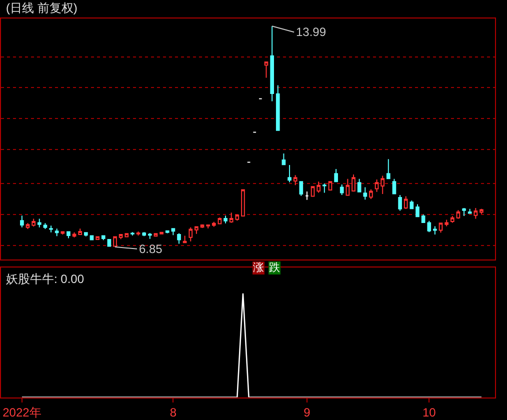  What do you see at coordinates (274, 268) in the screenshot?
I see `text: 跌` at bounding box center [274, 268].